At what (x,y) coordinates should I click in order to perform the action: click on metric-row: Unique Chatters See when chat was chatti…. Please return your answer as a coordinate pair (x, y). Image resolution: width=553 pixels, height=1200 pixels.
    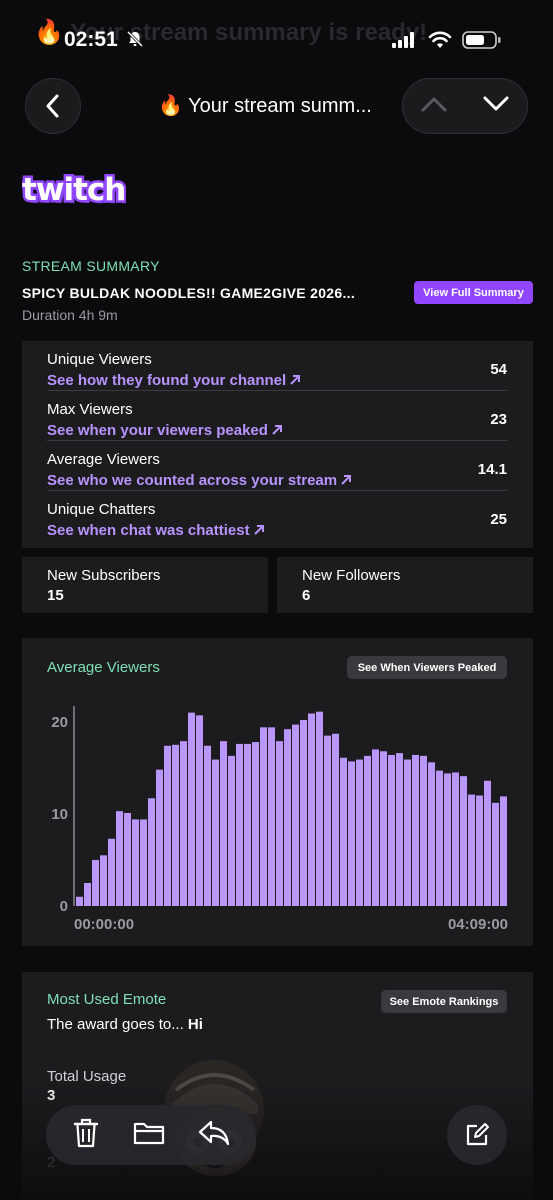
    Looking at the image, I should click on (277, 516).